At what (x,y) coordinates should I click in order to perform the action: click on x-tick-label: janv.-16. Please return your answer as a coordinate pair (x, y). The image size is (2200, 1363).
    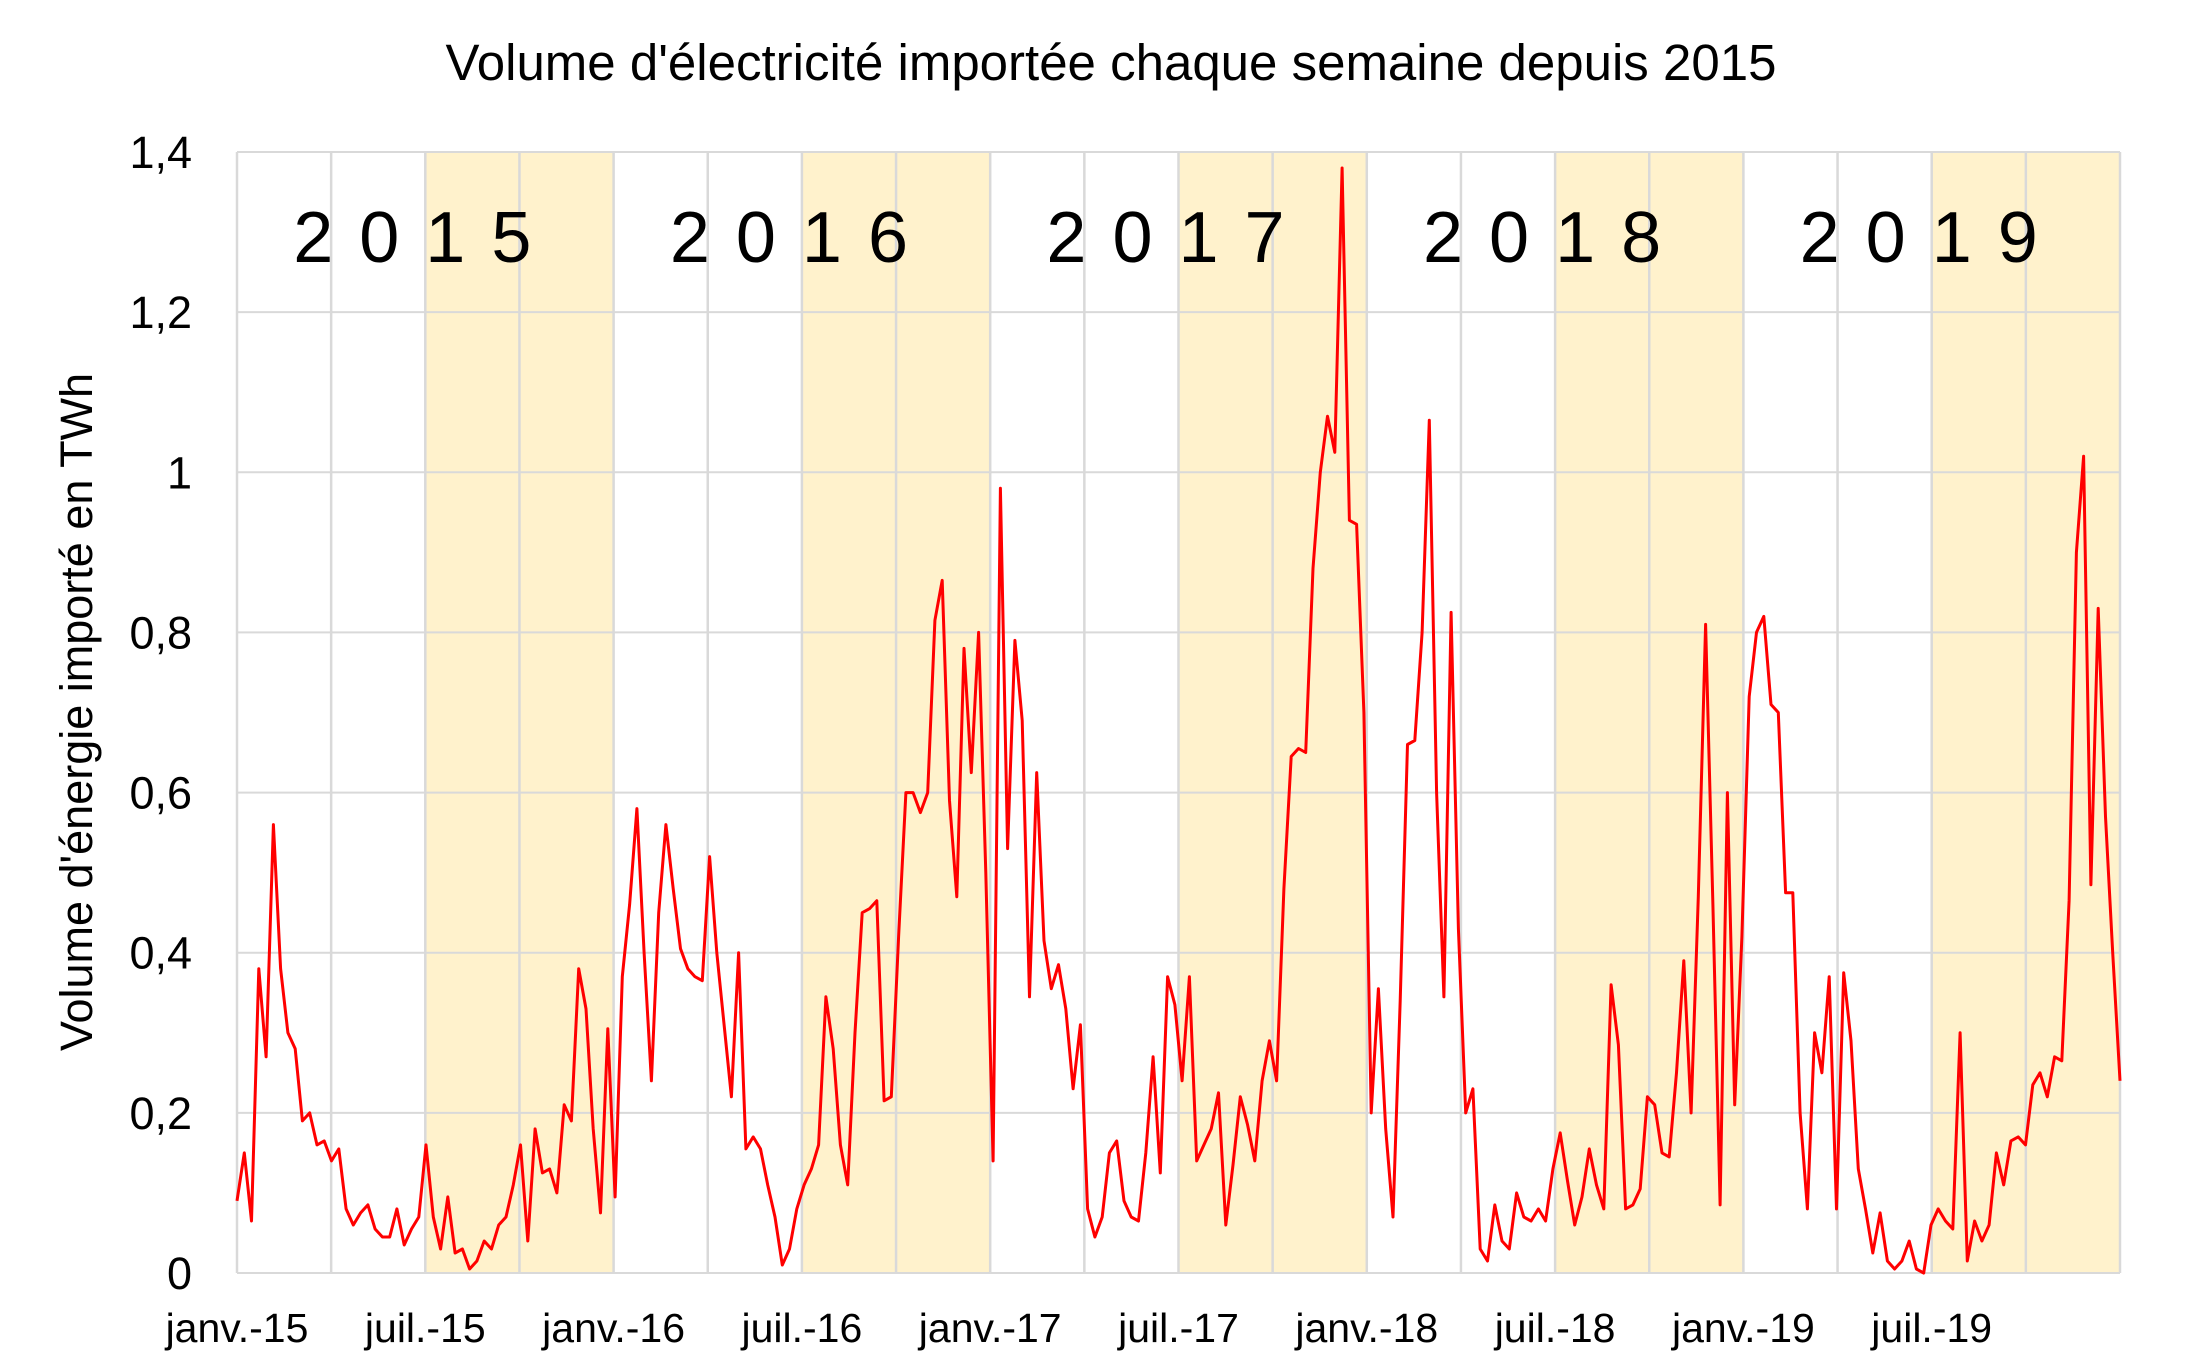
    Looking at the image, I should click on (613, 1328).